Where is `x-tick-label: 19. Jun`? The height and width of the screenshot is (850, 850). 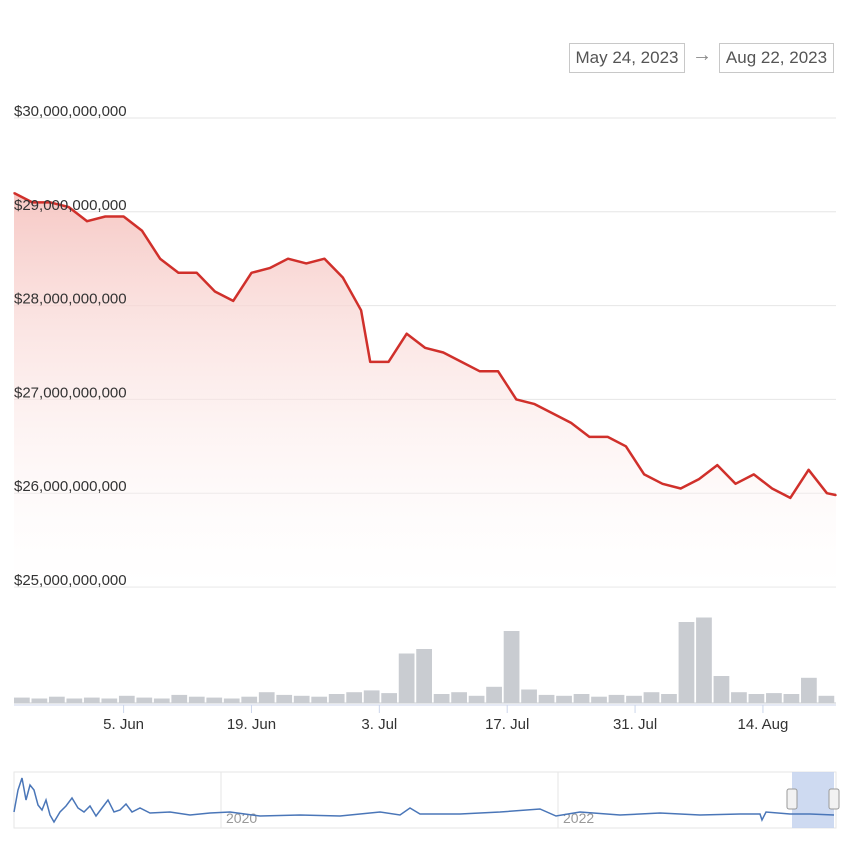
x-tick-label: 19. Jun is located at coordinates (251, 724).